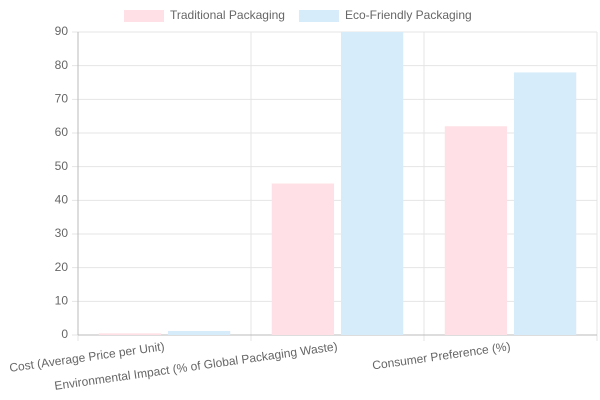 The width and height of the screenshot is (600, 400). What do you see at coordinates (62, 31) in the screenshot?
I see `y-tick-label: 90` at bounding box center [62, 31].